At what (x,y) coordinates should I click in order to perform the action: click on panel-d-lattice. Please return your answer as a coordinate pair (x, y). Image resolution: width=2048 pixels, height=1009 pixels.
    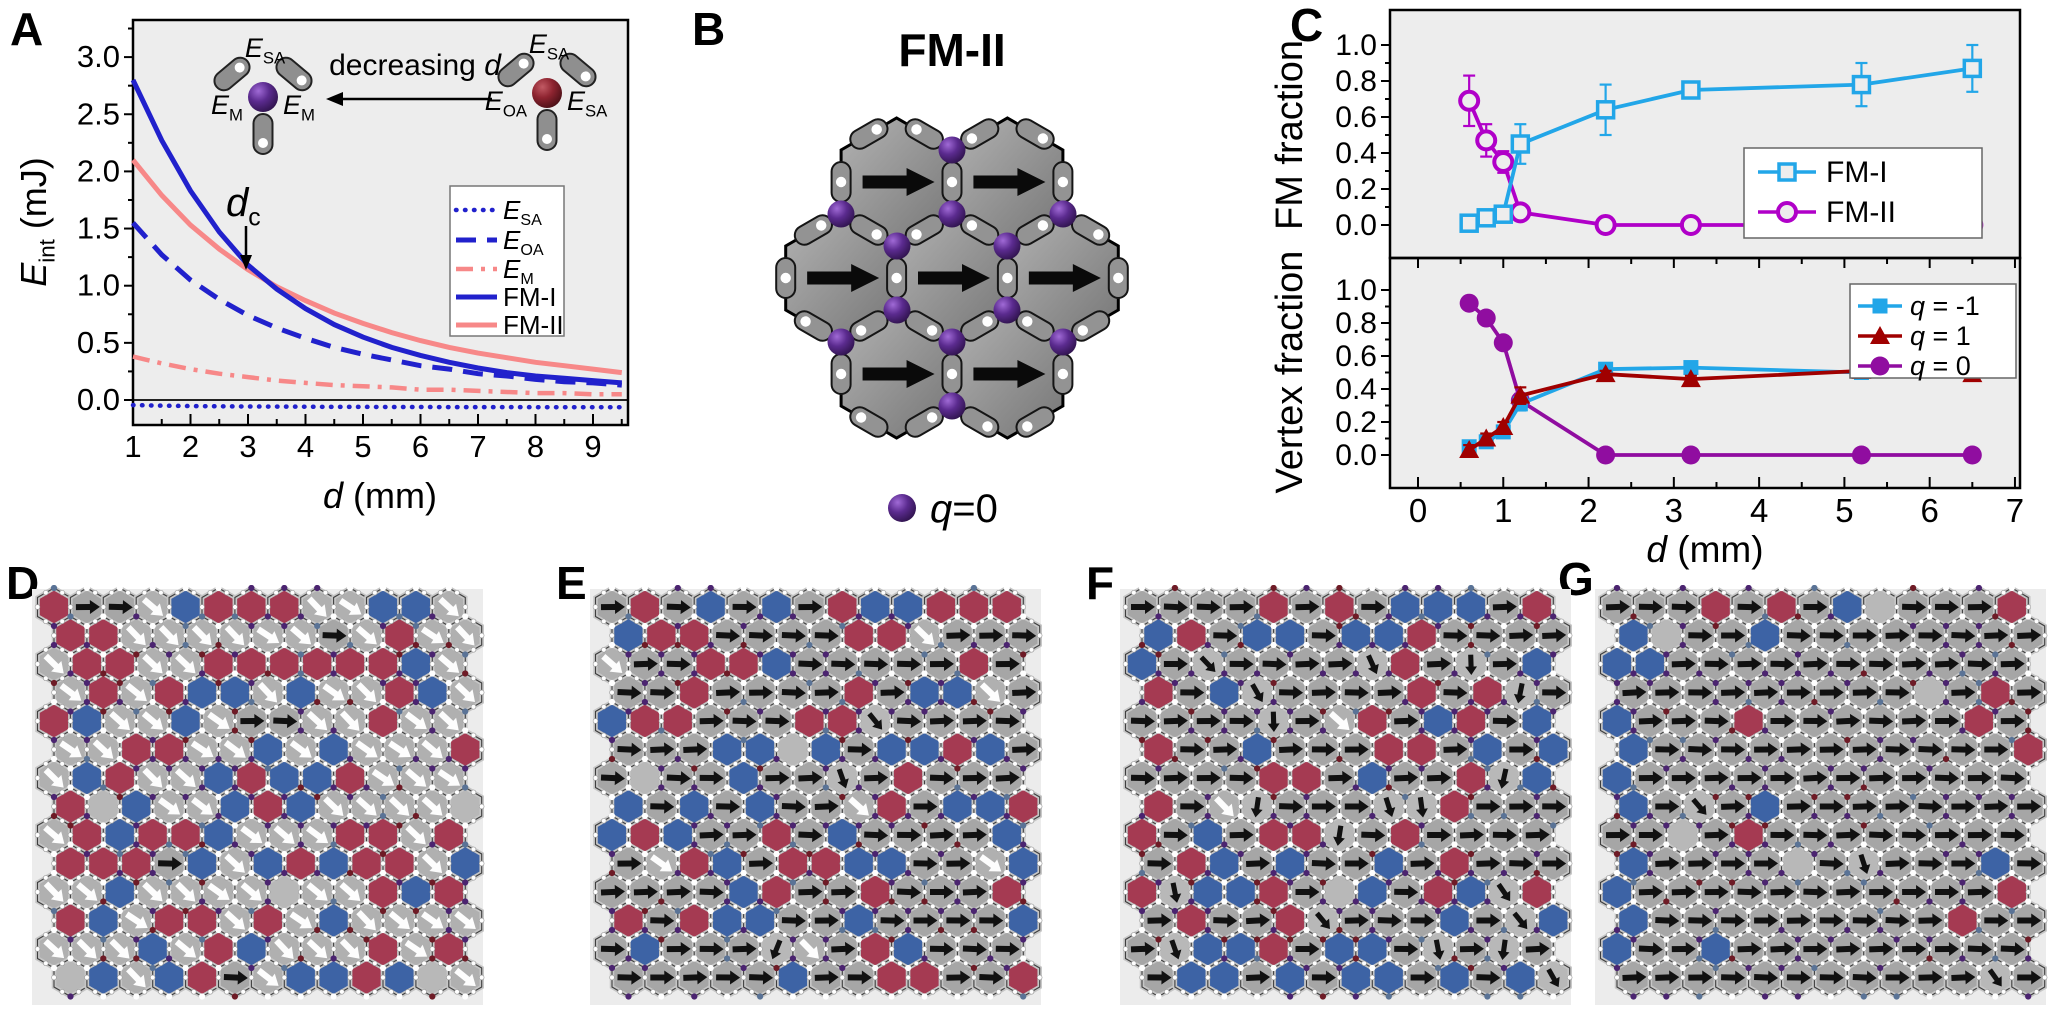
    Looking at the image, I should click on (258, 795).